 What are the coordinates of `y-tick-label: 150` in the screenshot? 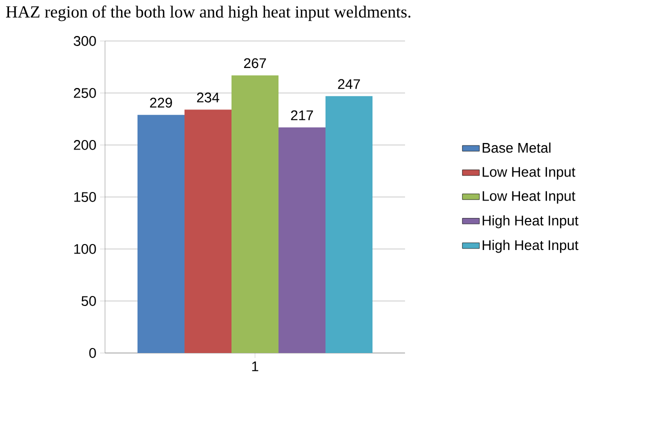 It's located at (85, 197).